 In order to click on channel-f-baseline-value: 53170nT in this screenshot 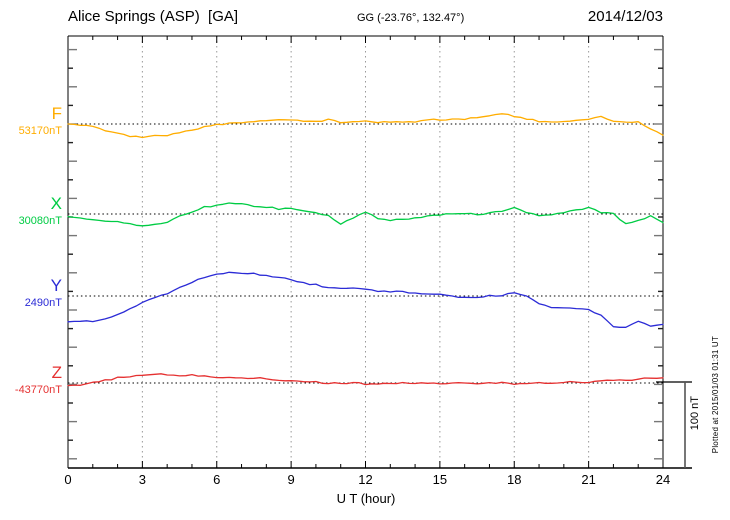, I will do `click(40, 131)`.